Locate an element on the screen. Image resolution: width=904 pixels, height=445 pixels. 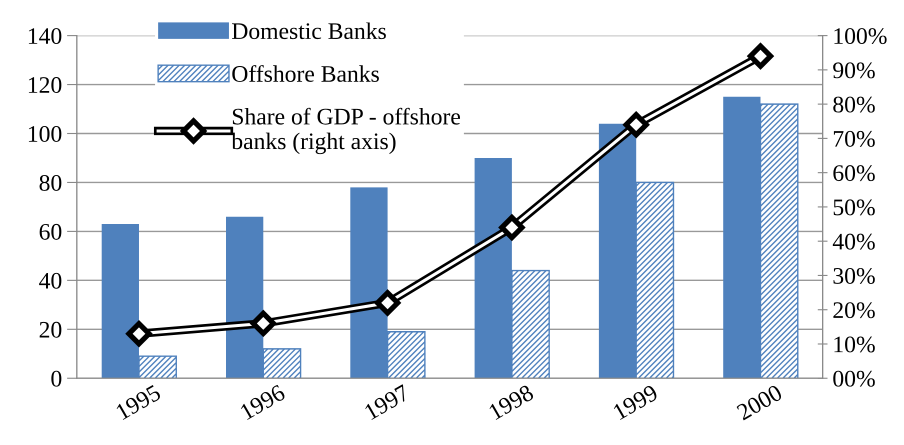
y2-tick-label: 30% is located at coordinates (854, 276).